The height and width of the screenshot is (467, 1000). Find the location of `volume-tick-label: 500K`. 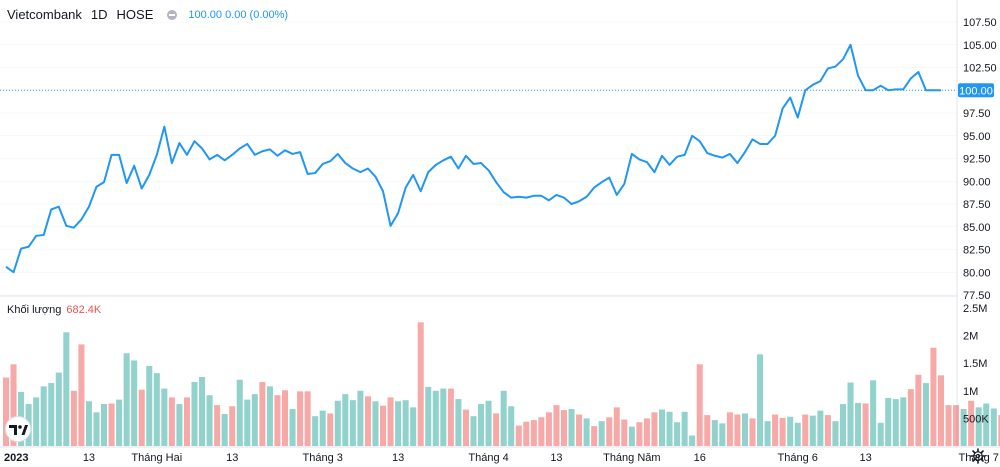

volume-tick-label: 500K is located at coordinates (976, 419).